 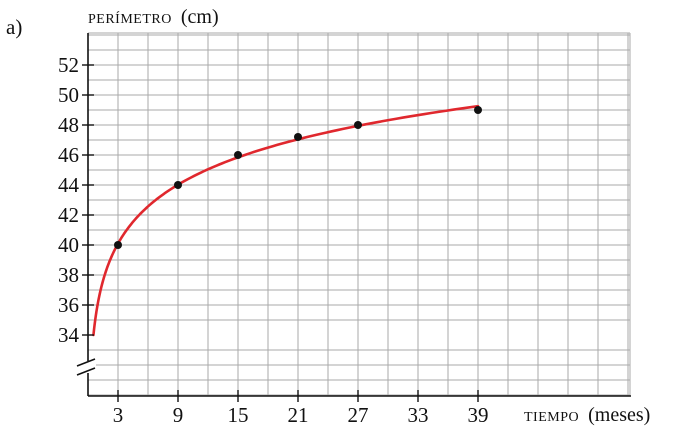 I want to click on x-tick-label: 15, so click(x=238, y=415).